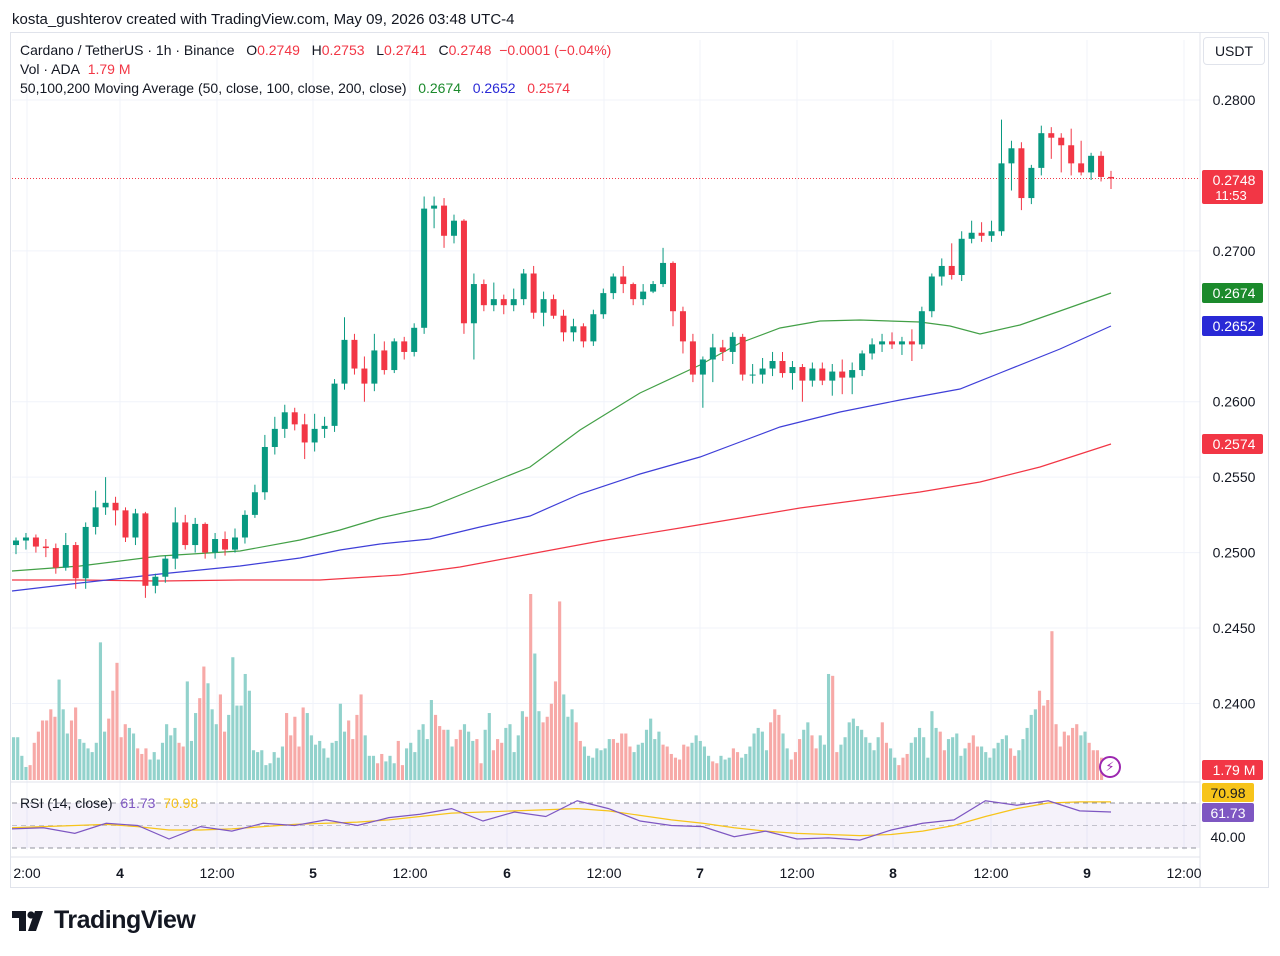 The width and height of the screenshot is (1280, 956). I want to click on lightning-icon: ⚡, so click(1110, 767).